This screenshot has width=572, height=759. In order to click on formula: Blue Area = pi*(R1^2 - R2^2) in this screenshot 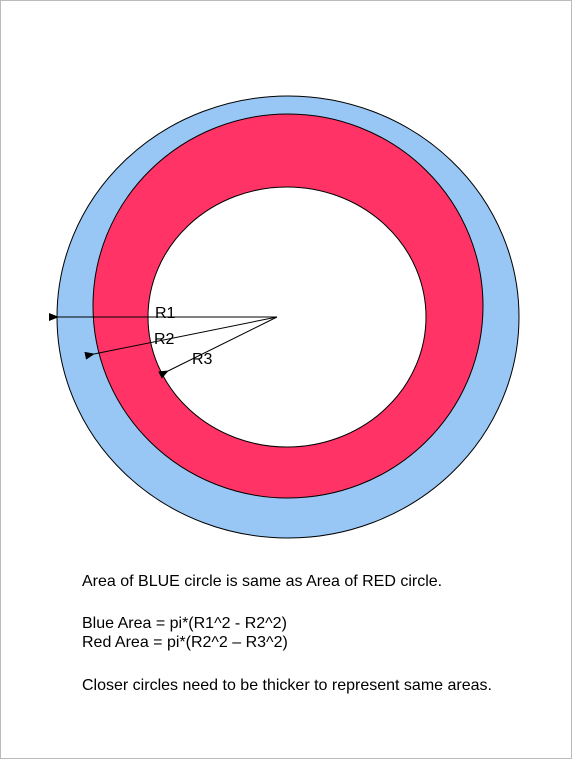, I will do `click(184, 623)`.